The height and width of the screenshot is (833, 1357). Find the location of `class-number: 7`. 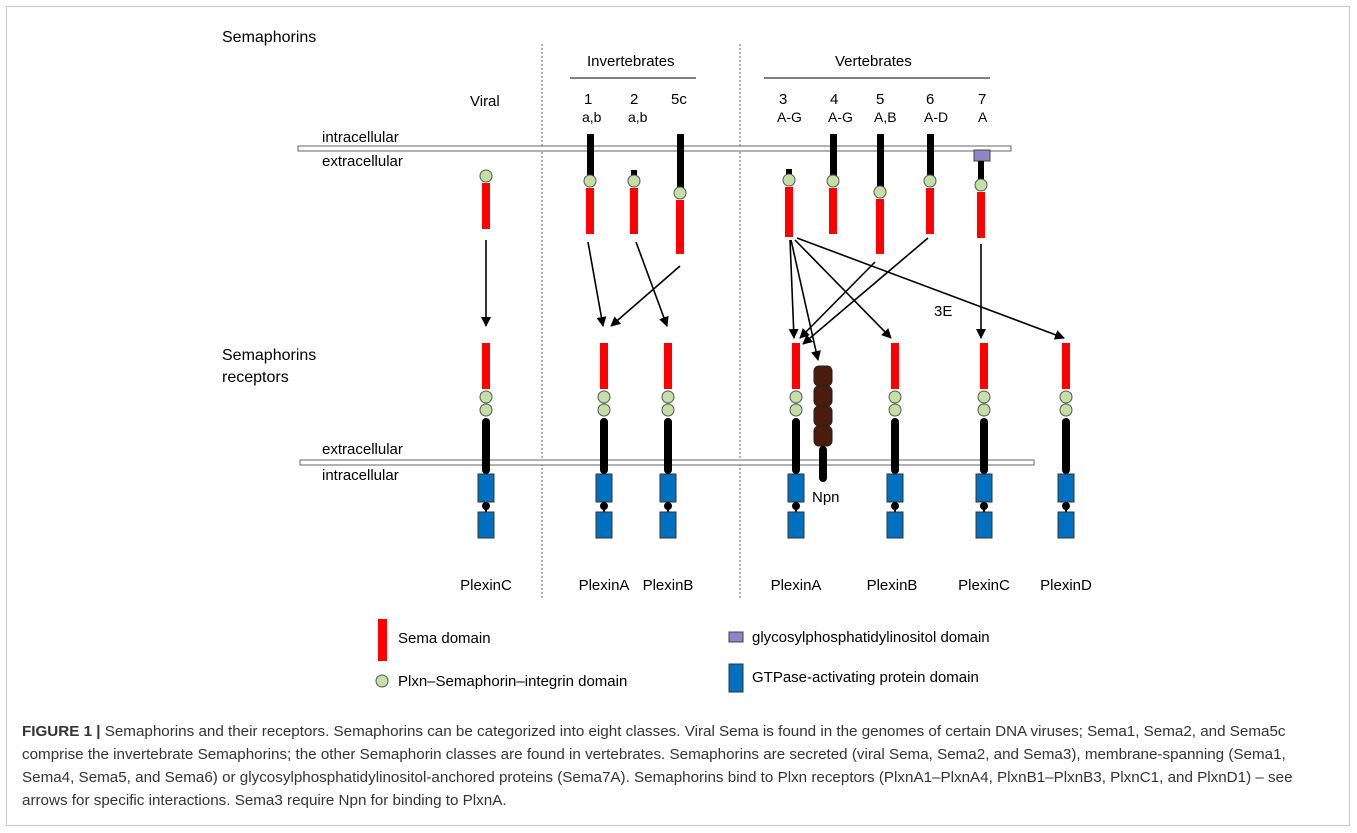

class-number: 7 is located at coordinates (982, 99).